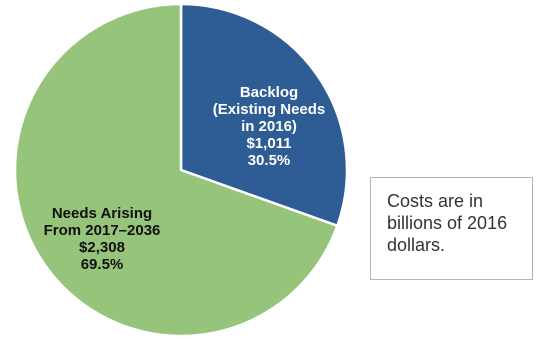 The height and width of the screenshot is (340, 548). What do you see at coordinates (435, 201) in the screenshot?
I see `units-note-line-1: Costs are in` at bounding box center [435, 201].